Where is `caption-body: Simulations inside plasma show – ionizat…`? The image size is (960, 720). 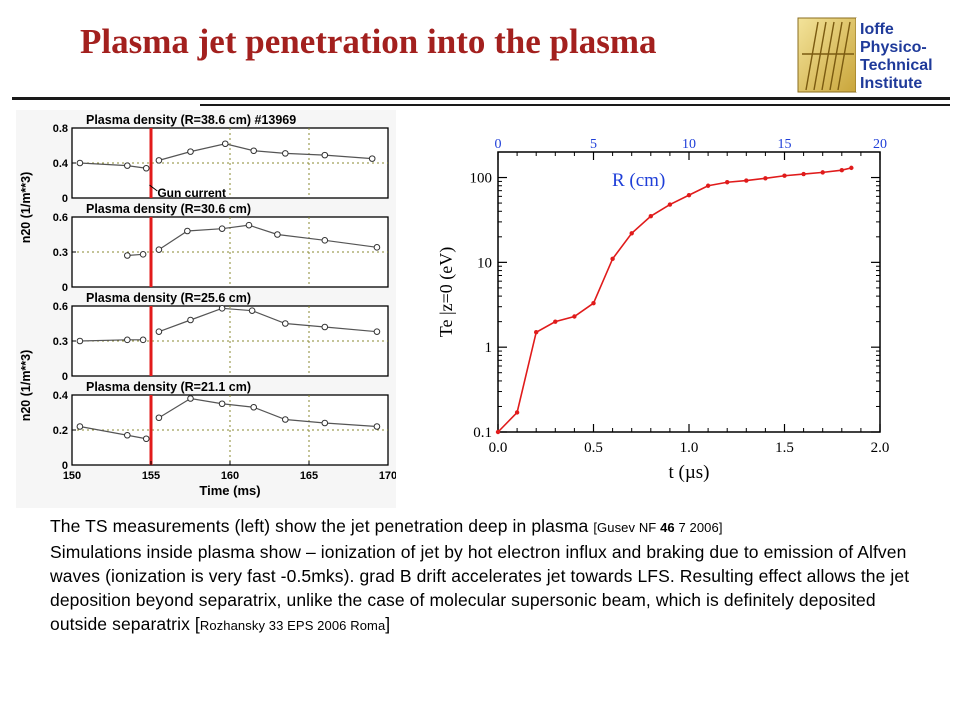
caption-body: Simulations inside plasma show – ionizat… is located at coordinates (485, 589).